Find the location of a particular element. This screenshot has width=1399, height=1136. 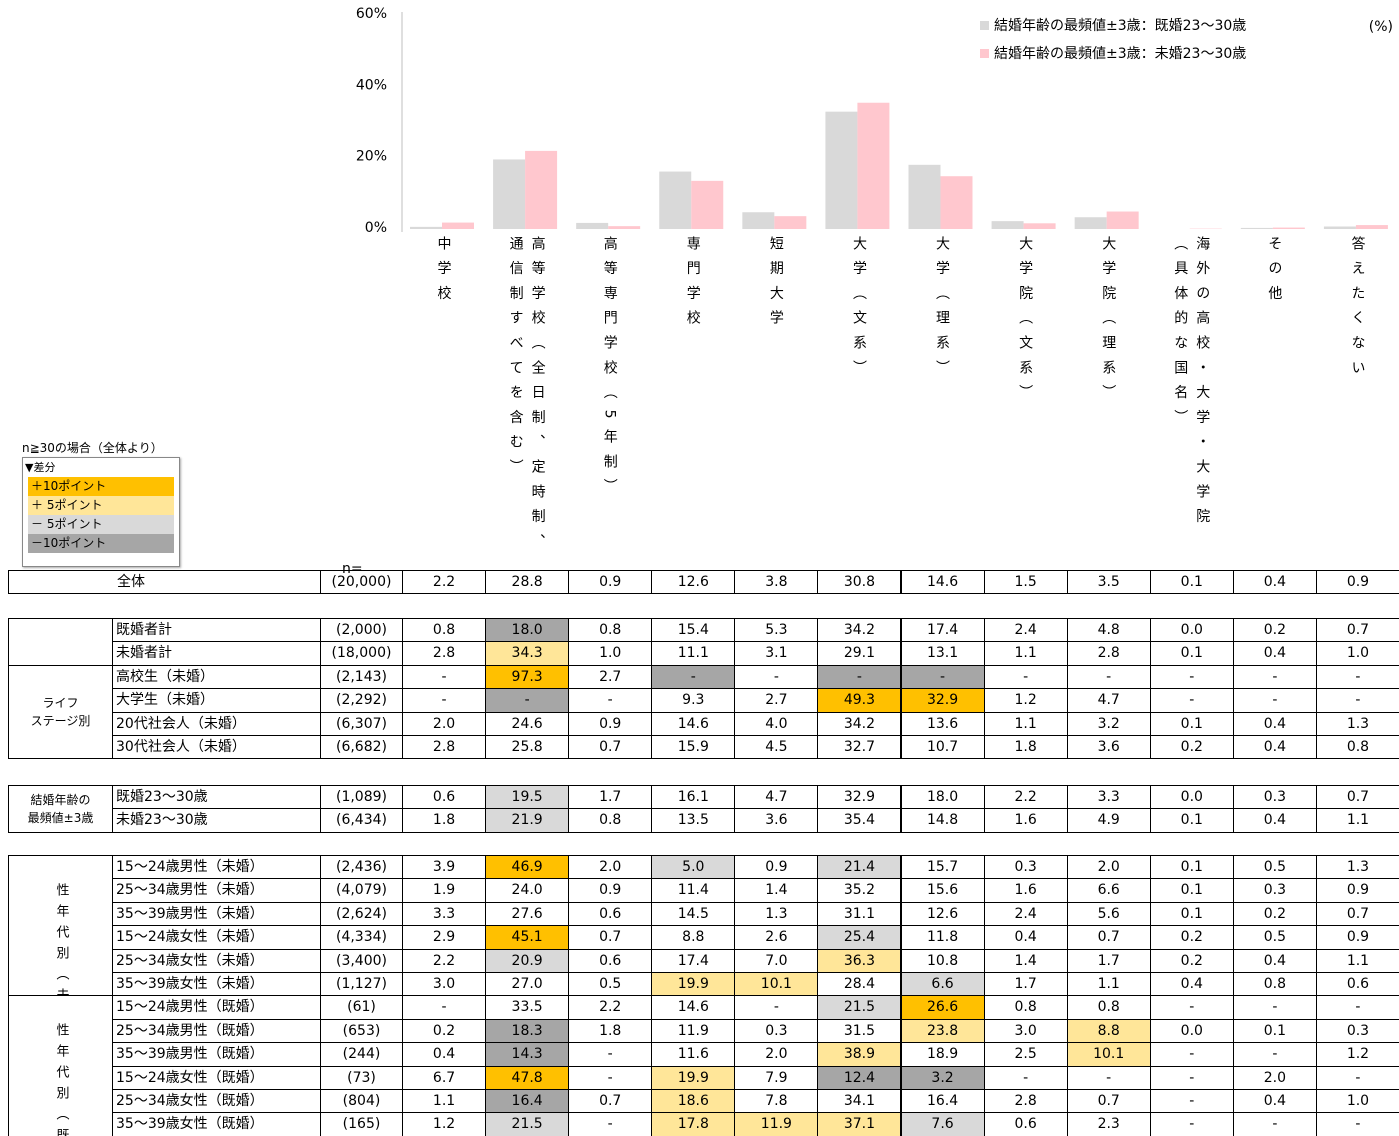

data-cell: 7.8 is located at coordinates (776, 1101).